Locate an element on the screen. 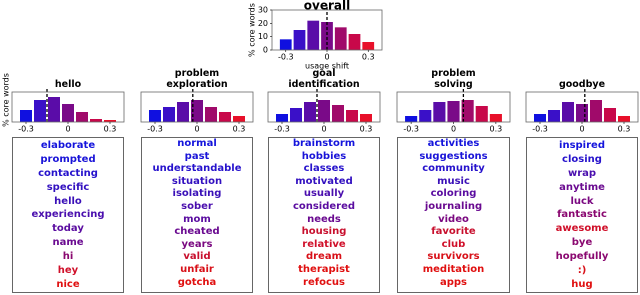 This screenshot has width=640, height=295. word: cheated is located at coordinates (197, 232).